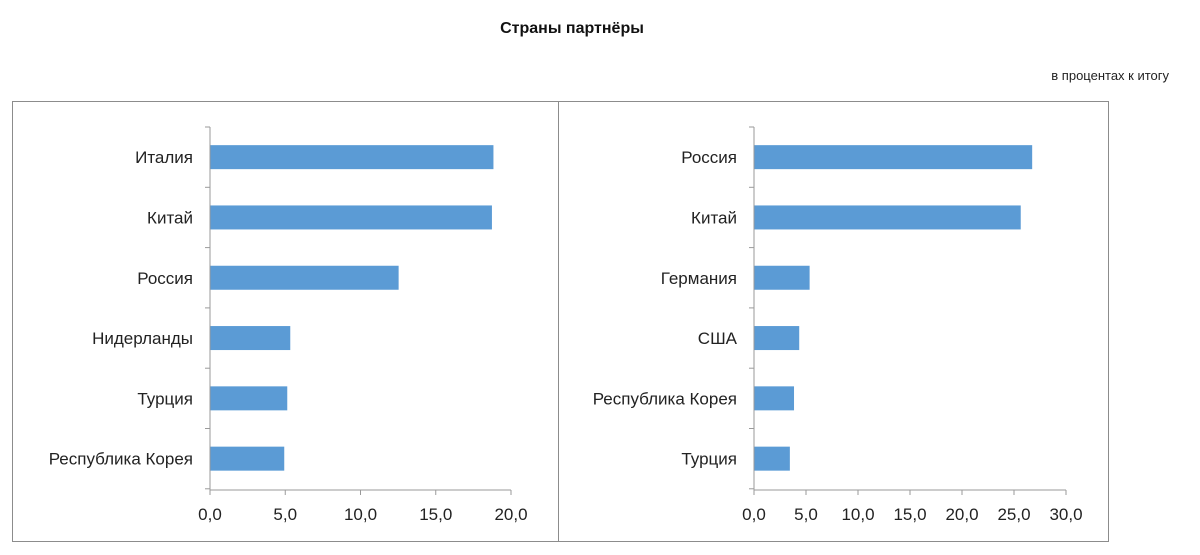 The image size is (1200, 555). Describe the element at coordinates (699, 278) in the screenshot. I see `category-label: Германия` at that location.